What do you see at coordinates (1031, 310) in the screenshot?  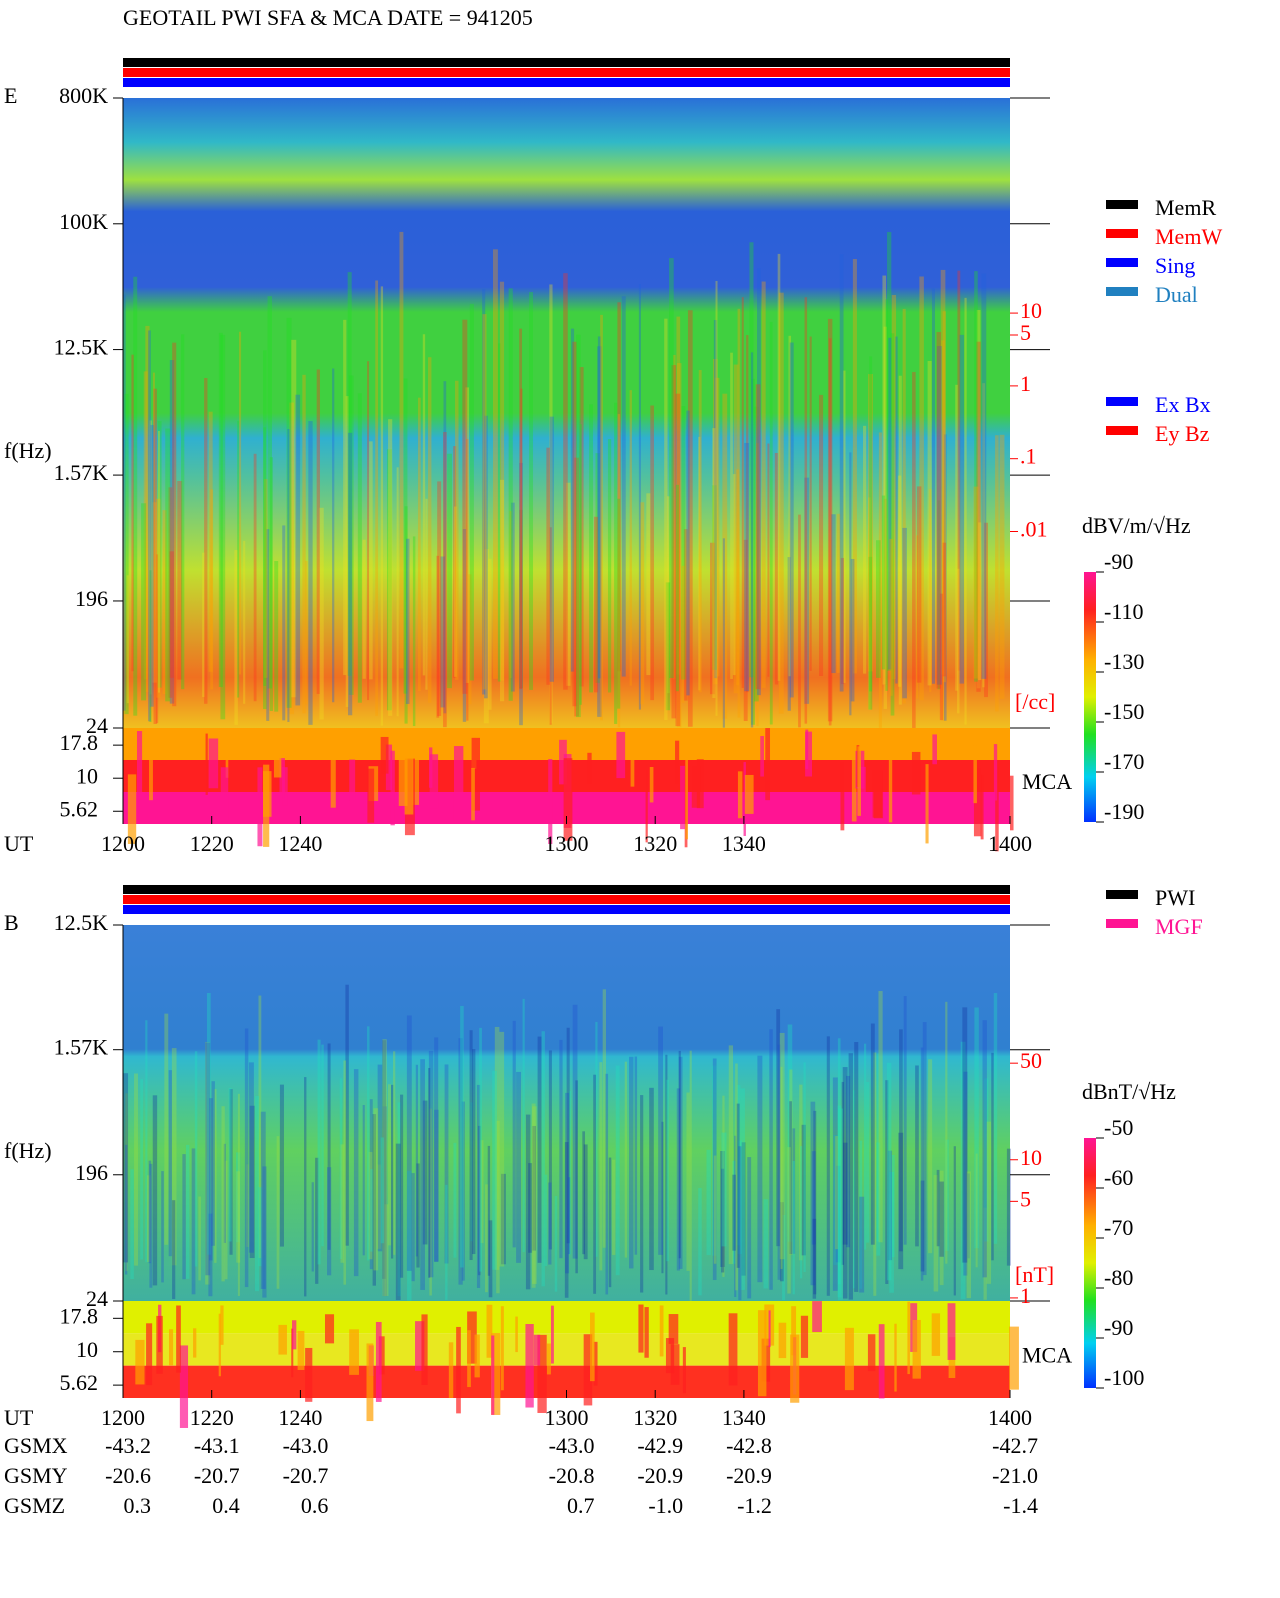 I see `y2-tick-label: 10` at bounding box center [1031, 310].